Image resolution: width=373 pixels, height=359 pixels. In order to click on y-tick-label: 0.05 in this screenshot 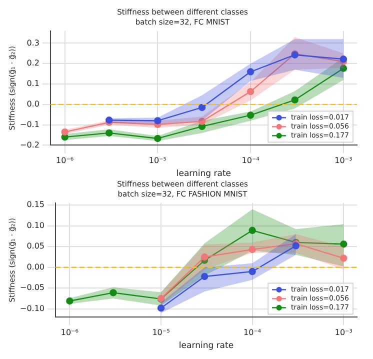, I will do `click(35, 246)`.